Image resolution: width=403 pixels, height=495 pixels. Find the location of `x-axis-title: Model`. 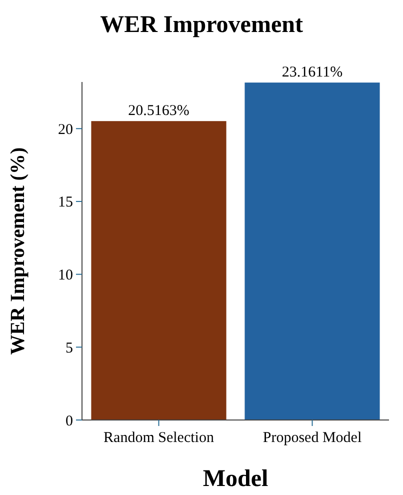

x-axis-title: Model is located at coordinates (235, 479).